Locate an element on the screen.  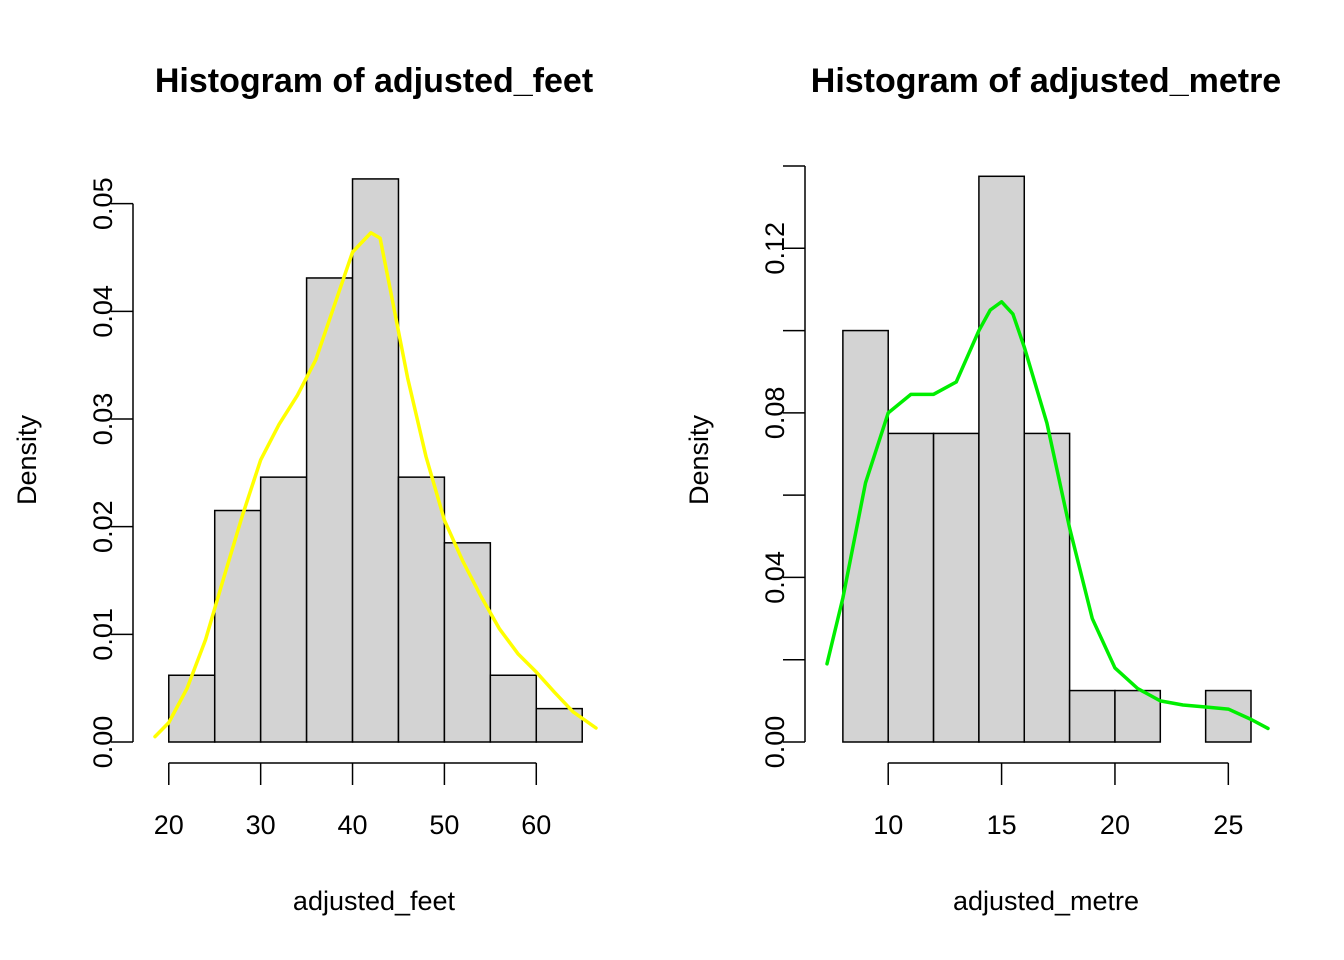
y-tick-label: 0.01 is located at coordinates (103, 634).